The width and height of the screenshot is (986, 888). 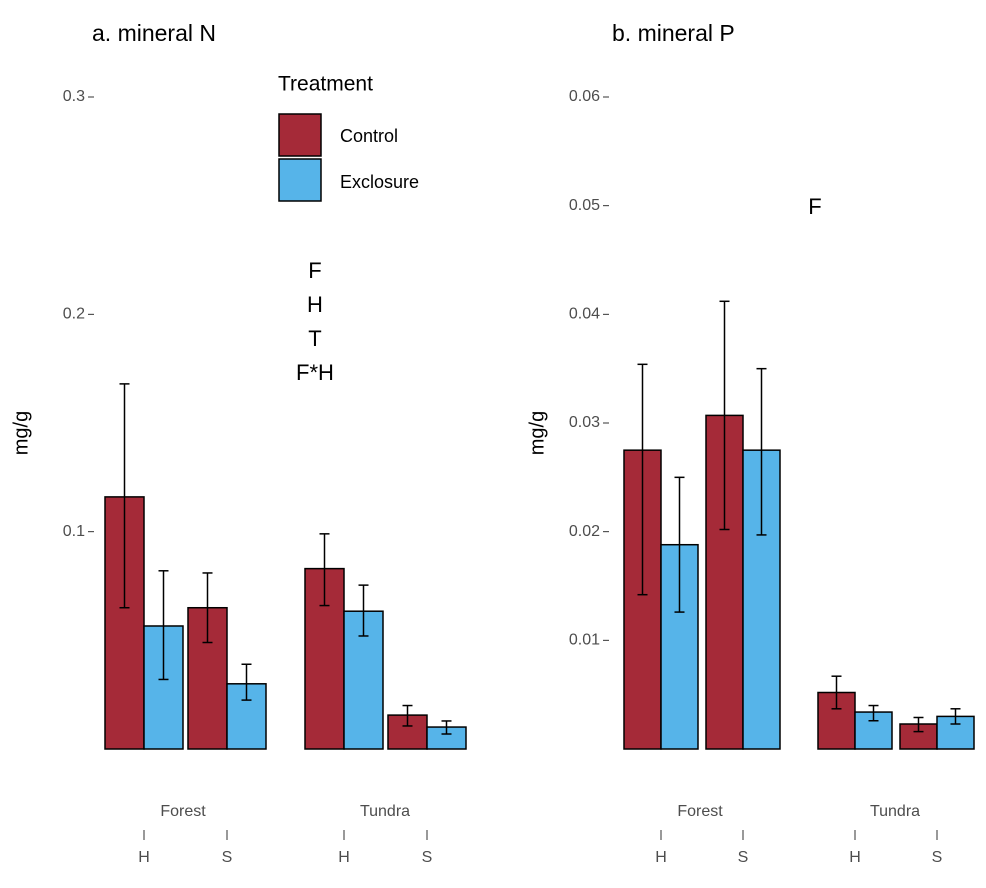 I want to click on bar, so click(x=363, y=680).